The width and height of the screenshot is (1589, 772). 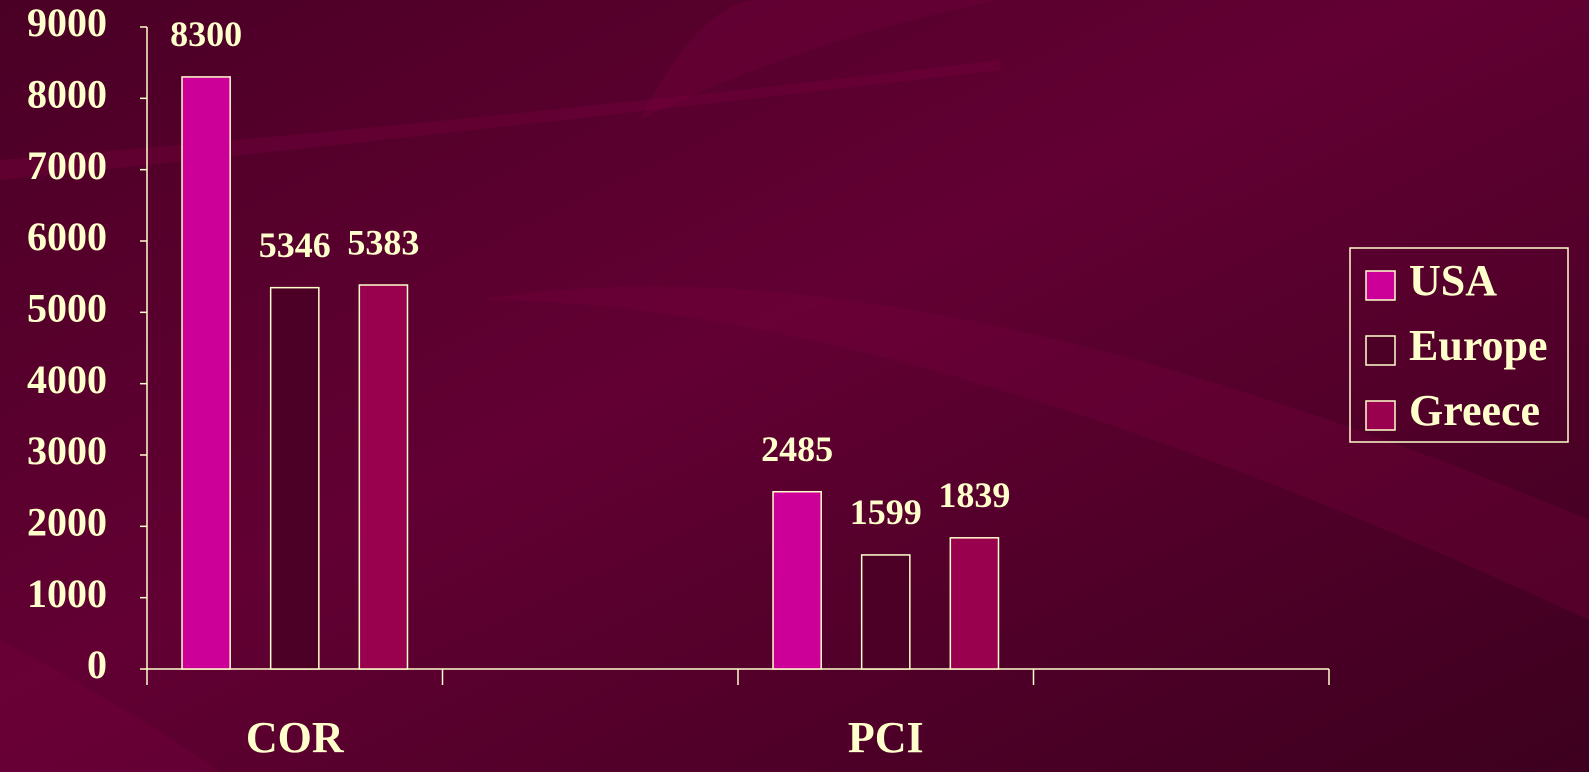 I want to click on data-label: 2485, so click(x=797, y=449).